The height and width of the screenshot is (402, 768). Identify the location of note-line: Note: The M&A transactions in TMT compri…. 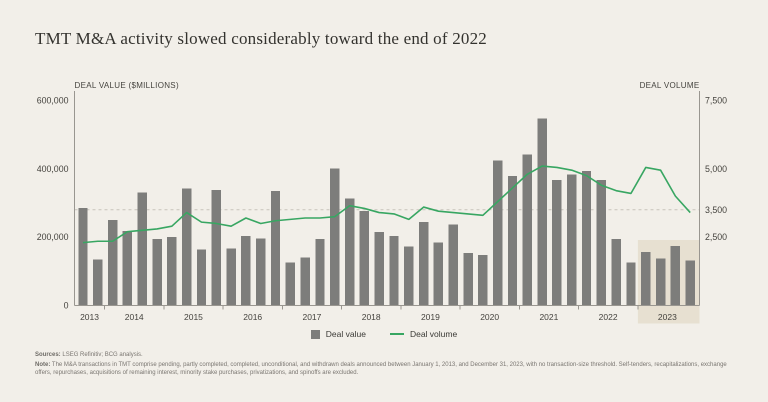
(384, 369).